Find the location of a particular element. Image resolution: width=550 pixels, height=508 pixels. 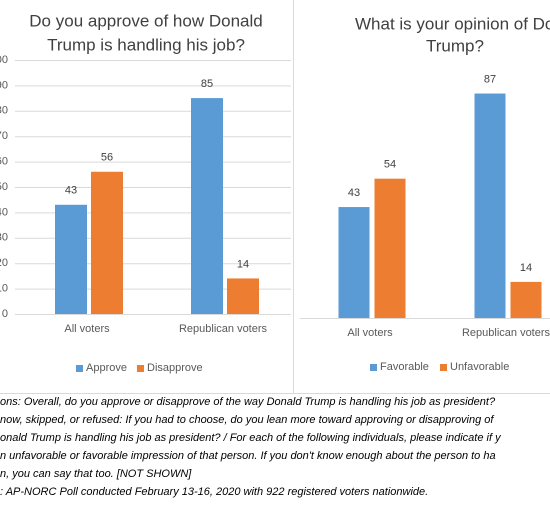

y-tick-label: 30 is located at coordinates (4, 238).